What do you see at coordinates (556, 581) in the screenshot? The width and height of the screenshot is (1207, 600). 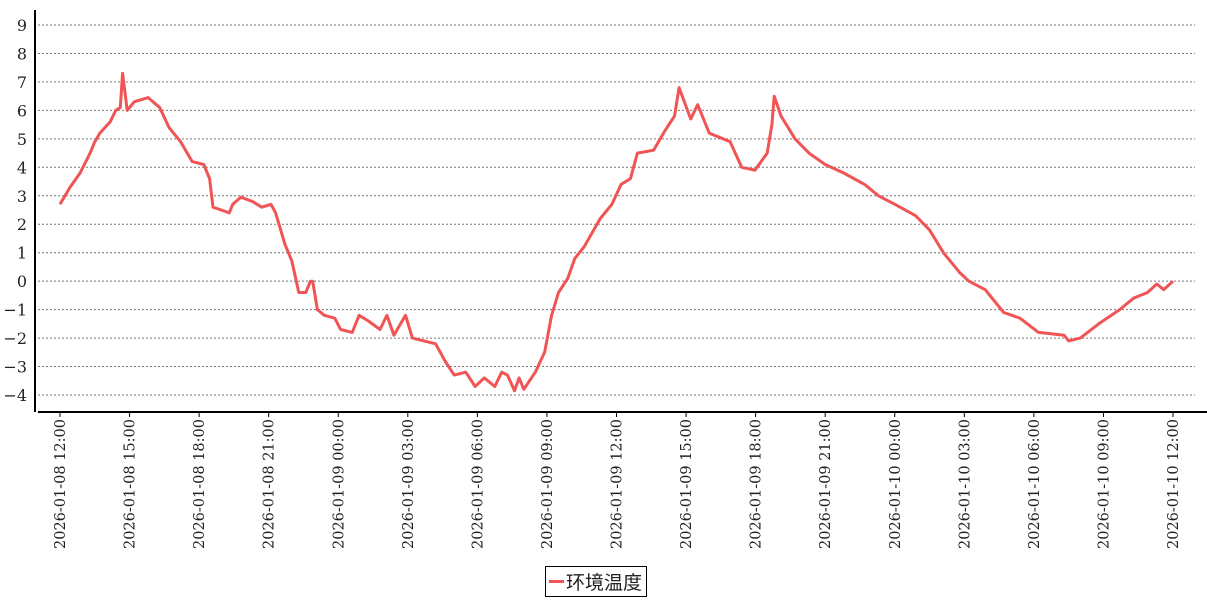 I see `legend-swatch` at bounding box center [556, 581].